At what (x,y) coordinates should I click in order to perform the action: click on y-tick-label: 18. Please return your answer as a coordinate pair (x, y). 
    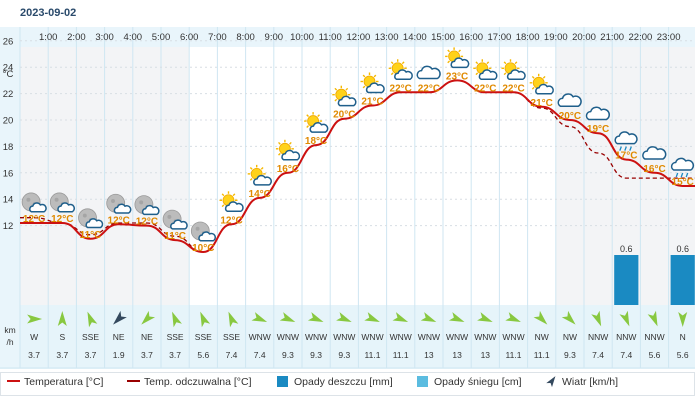
    Looking at the image, I should click on (8, 147).